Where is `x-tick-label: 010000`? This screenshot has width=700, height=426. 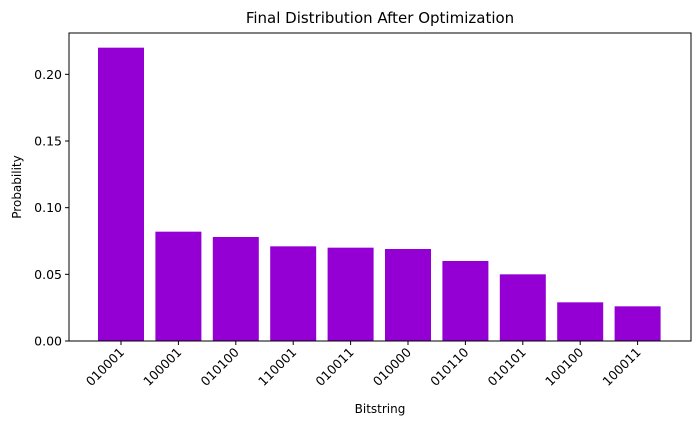 x-tick-label: 010000 is located at coordinates (392, 366).